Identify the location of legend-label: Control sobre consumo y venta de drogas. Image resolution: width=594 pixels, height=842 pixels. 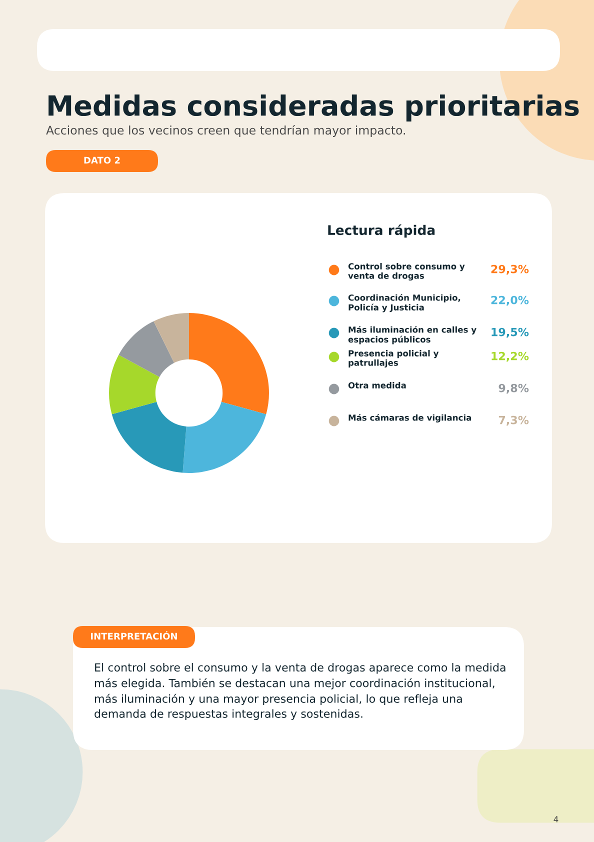
(406, 272).